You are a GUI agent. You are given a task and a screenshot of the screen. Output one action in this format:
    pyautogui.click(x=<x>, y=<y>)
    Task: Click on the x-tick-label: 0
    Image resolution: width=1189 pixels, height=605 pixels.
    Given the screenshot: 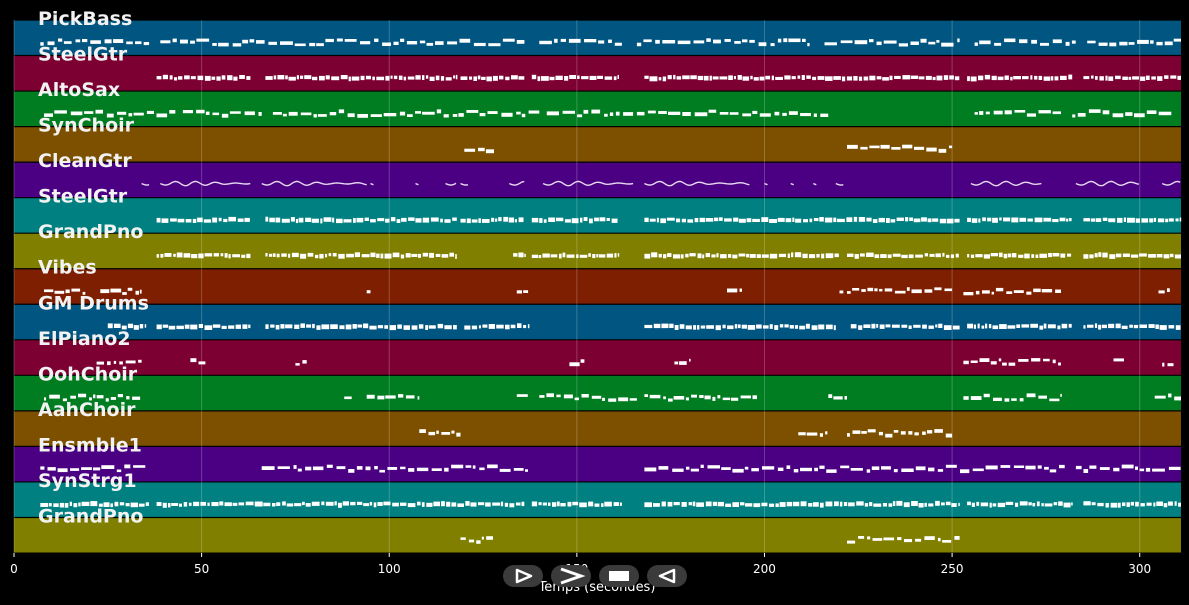 What is the action you would take?
    pyautogui.click(x=14, y=569)
    